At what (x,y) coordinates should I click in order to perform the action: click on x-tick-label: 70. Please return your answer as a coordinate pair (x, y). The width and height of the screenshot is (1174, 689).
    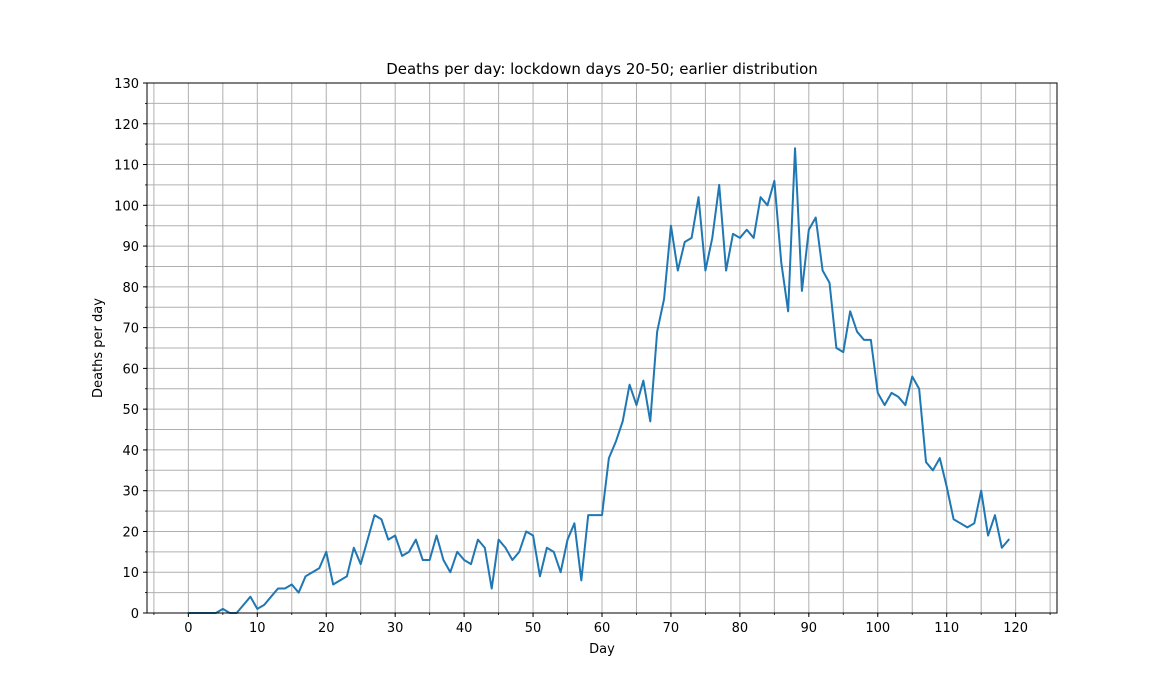
    Looking at the image, I should click on (671, 628).